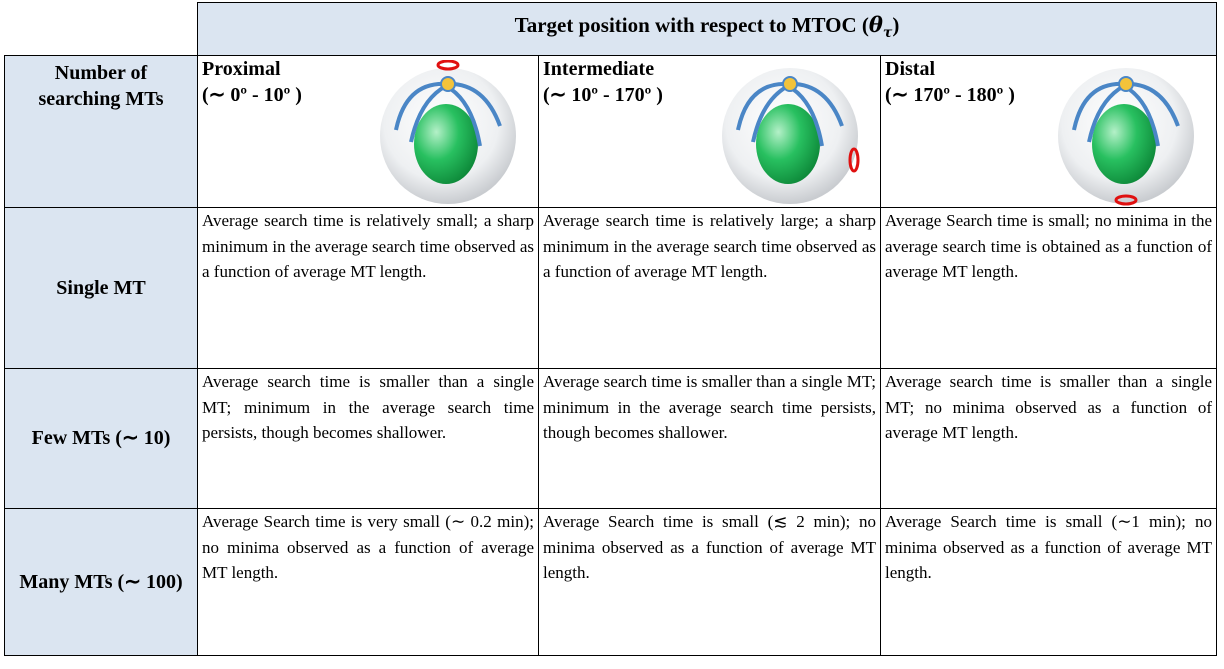 This screenshot has height=669, width=1224. I want to click on column-name: Intermediate, so click(599, 69).